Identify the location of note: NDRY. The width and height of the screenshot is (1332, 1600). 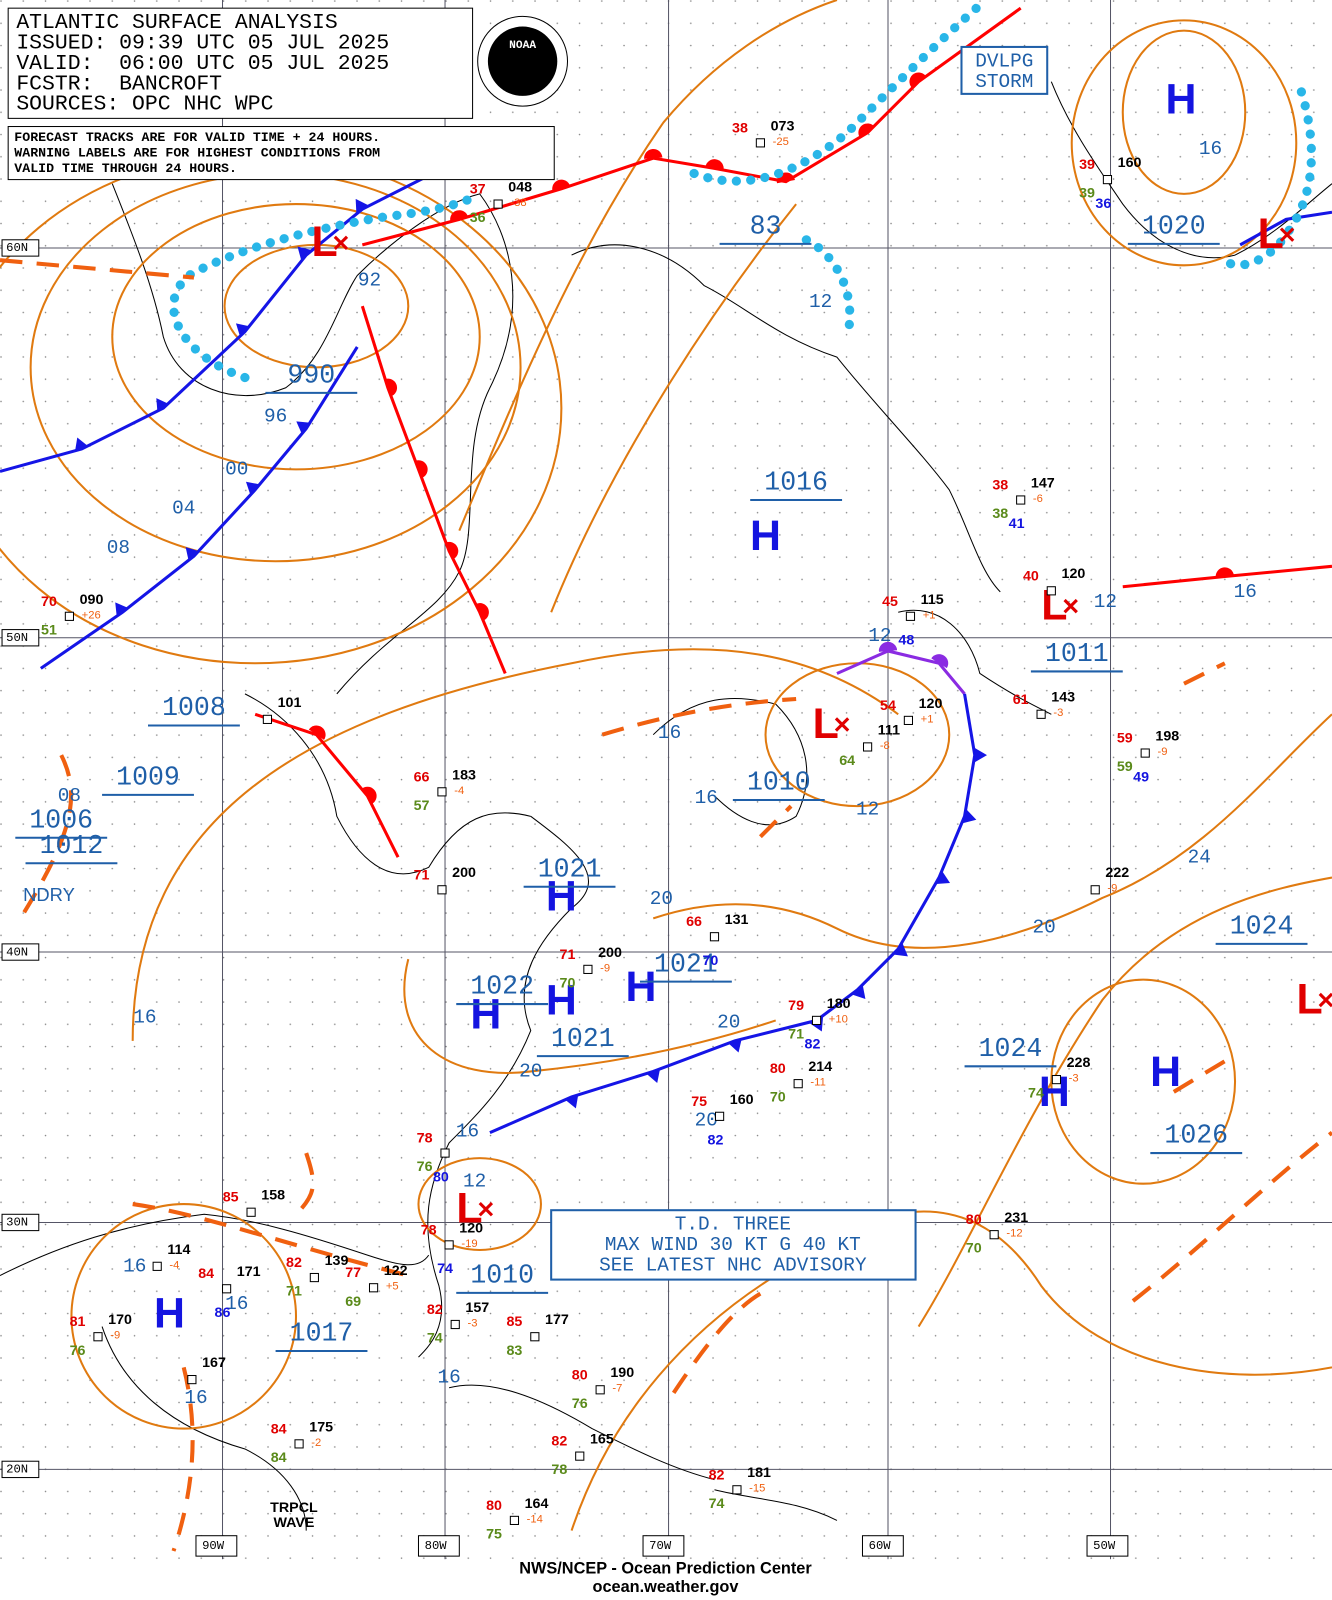
(49, 894).